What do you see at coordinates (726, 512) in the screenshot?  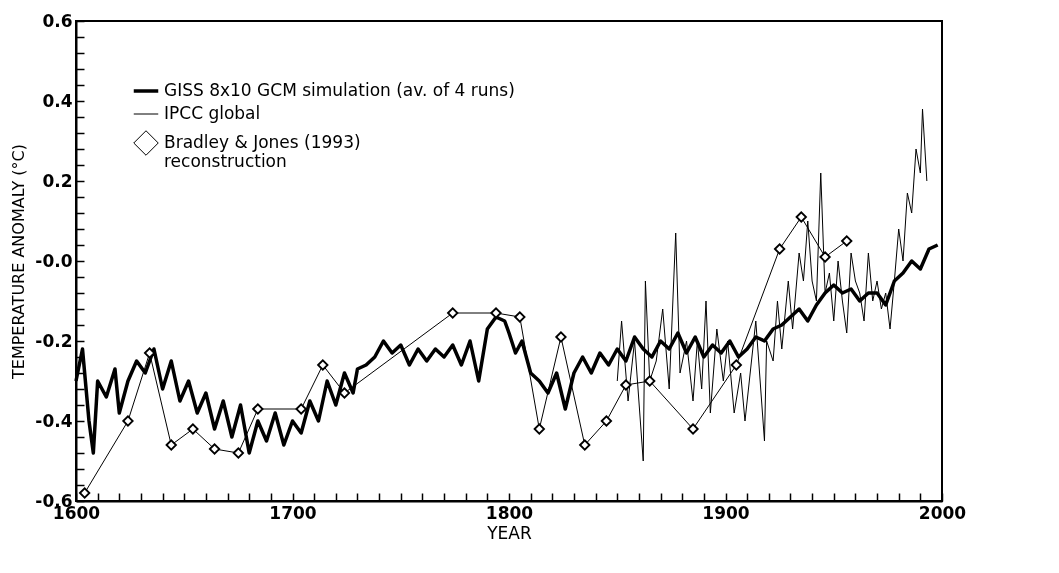 I see `x-tick-label: 1900` at bounding box center [726, 512].